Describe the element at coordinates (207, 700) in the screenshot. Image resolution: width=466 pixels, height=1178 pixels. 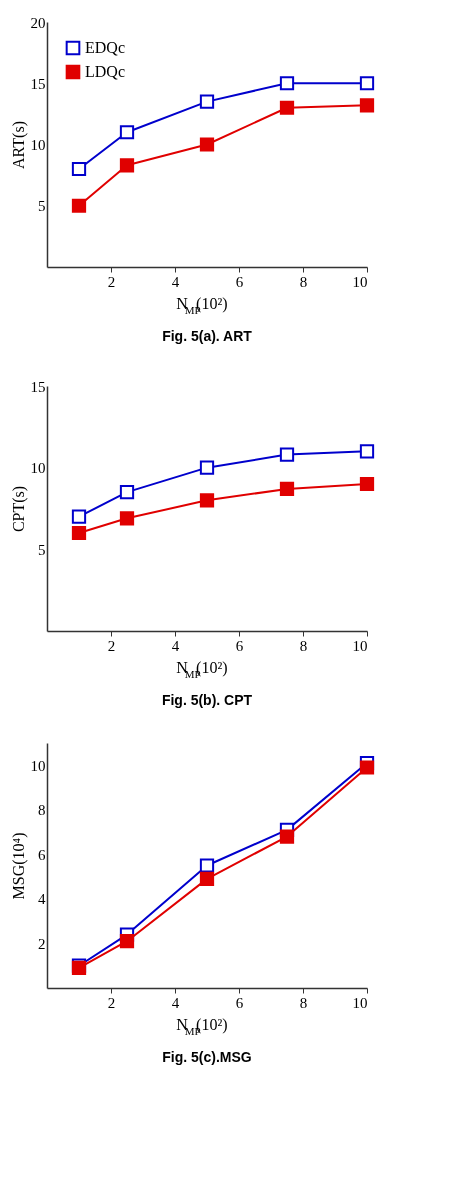
I see `text: Fig. 5(b). CPT` at that location.